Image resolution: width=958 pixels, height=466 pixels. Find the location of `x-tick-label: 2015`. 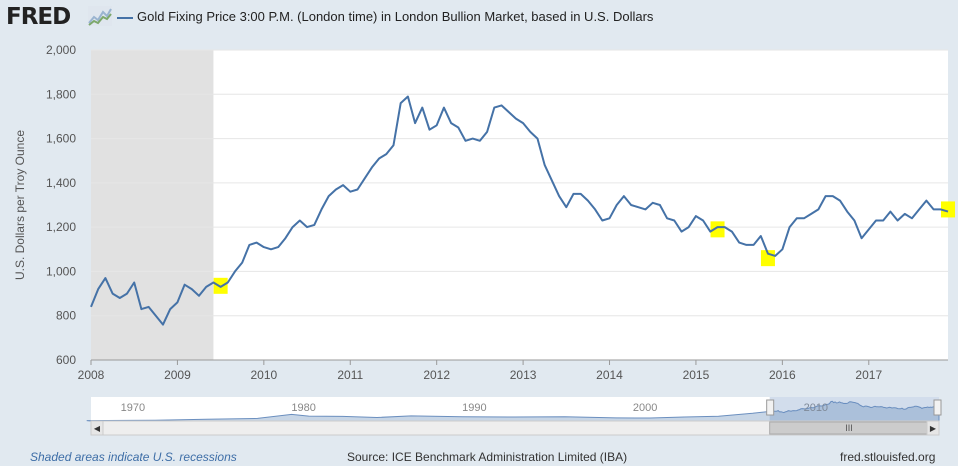

x-tick-label: 2015 is located at coordinates (696, 375).